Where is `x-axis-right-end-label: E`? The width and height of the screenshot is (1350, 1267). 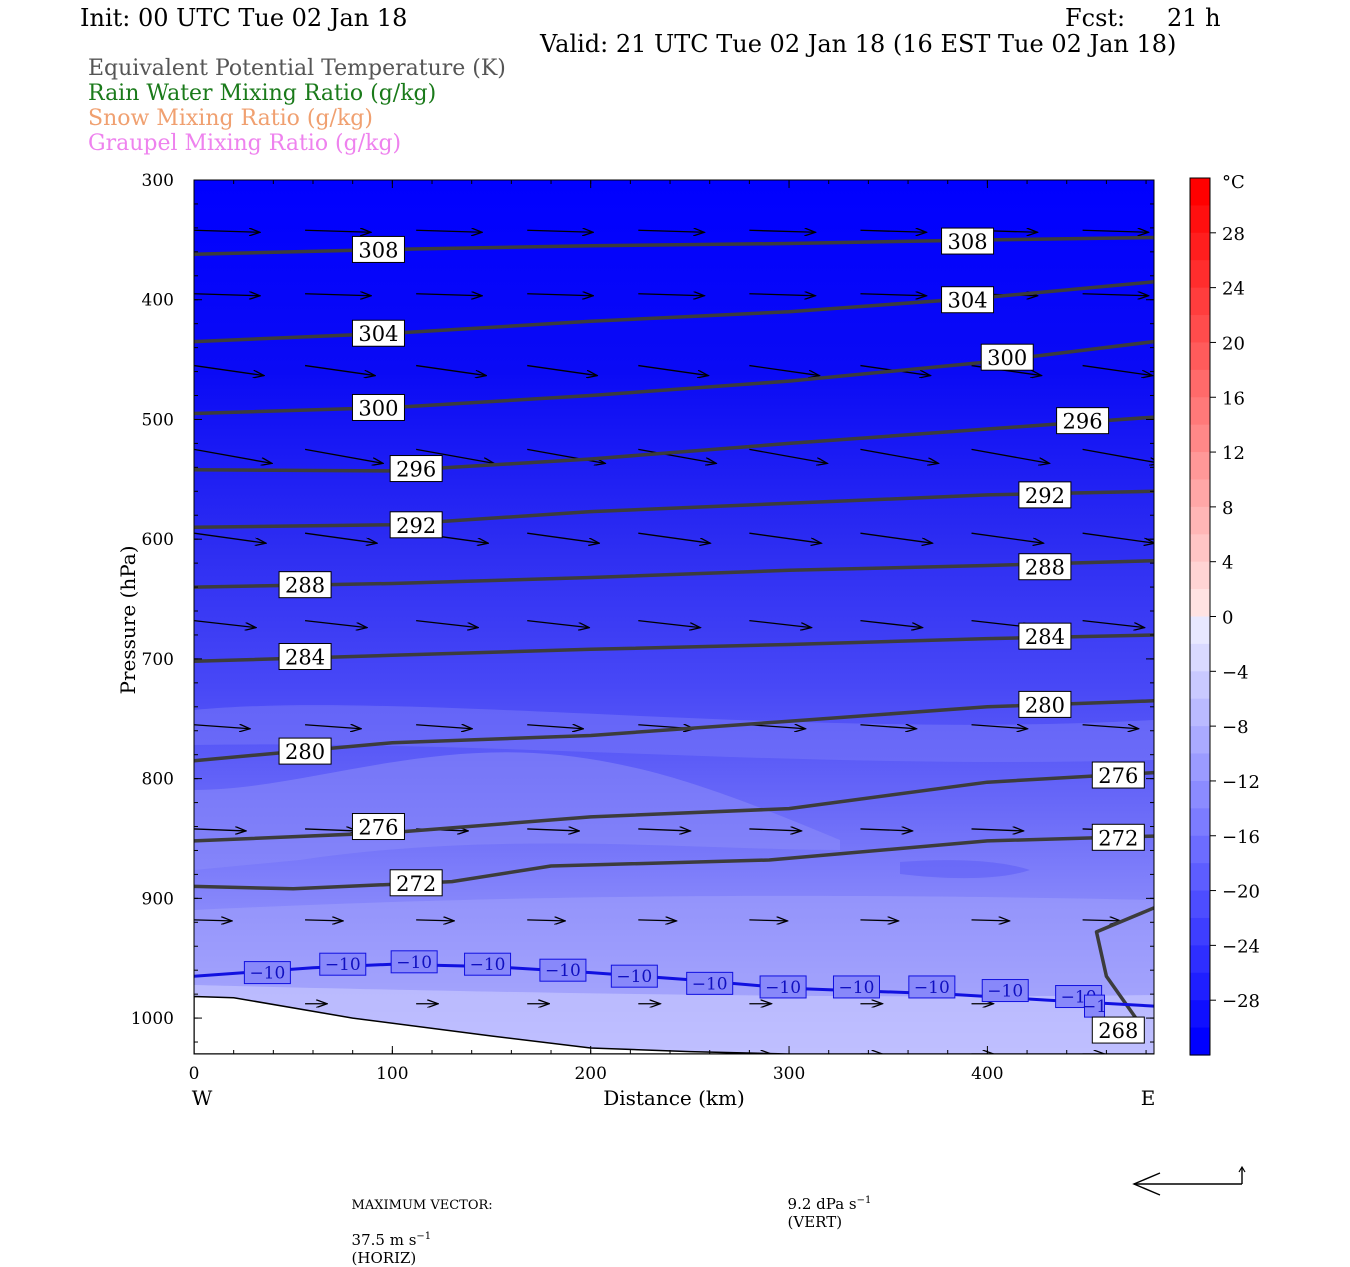
x-axis-right-end-label: E is located at coordinates (1148, 1098).